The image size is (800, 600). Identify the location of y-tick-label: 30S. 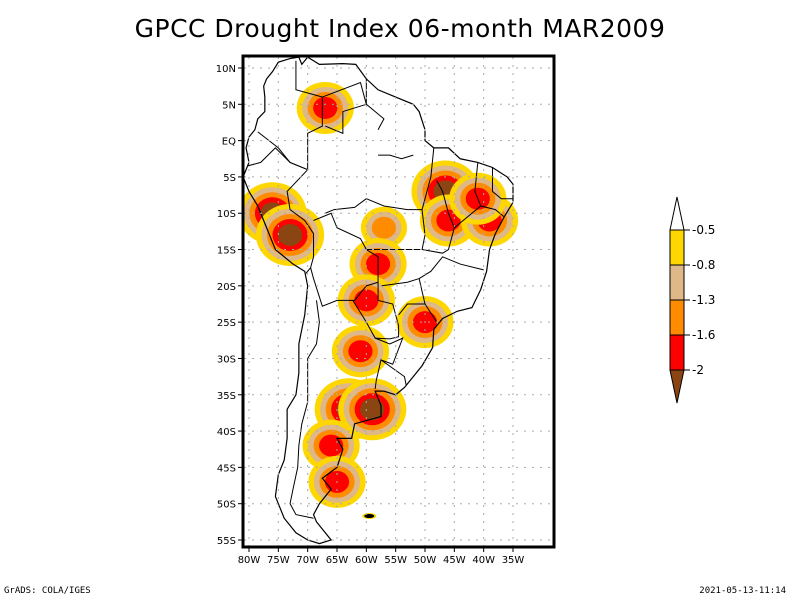
(226, 359).